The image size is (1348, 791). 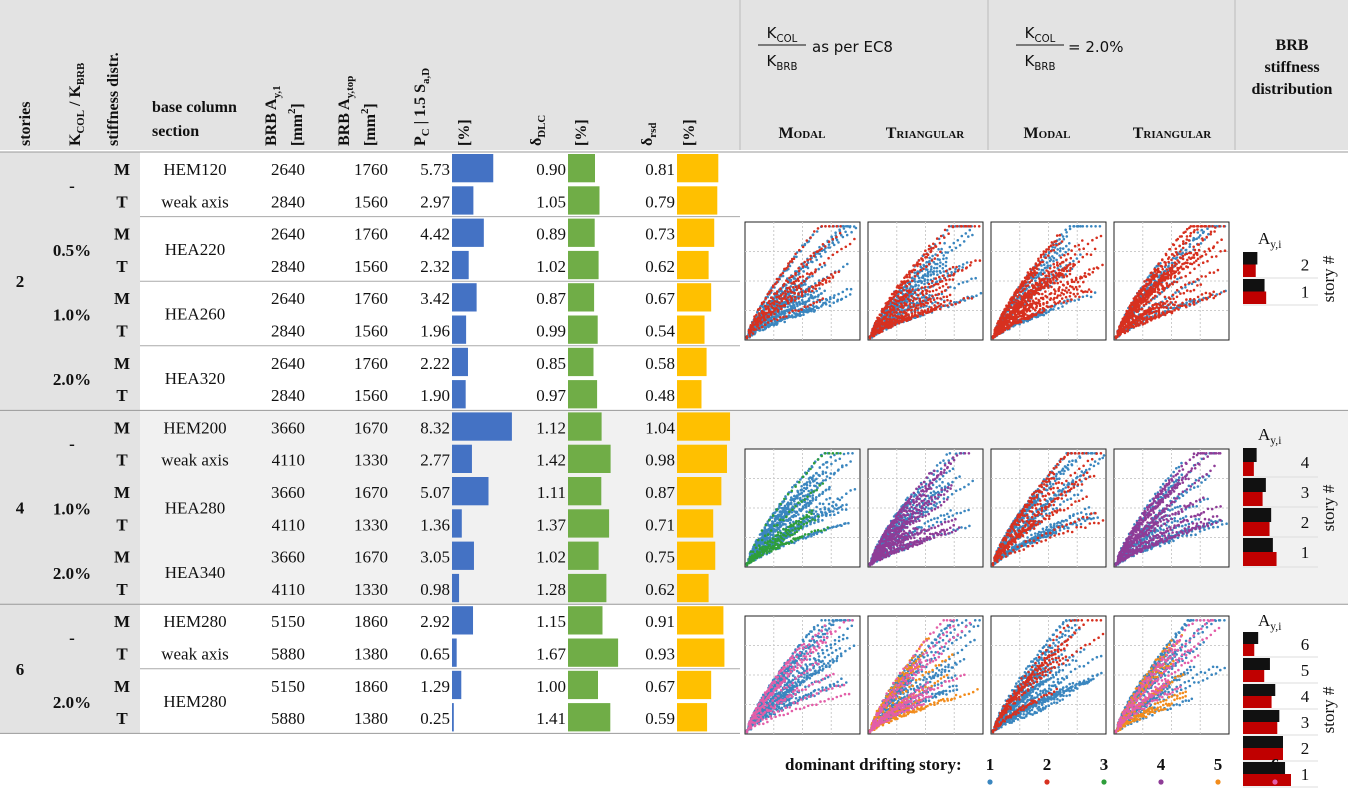 I want to click on profile-story: 6, so click(x=1305, y=644).